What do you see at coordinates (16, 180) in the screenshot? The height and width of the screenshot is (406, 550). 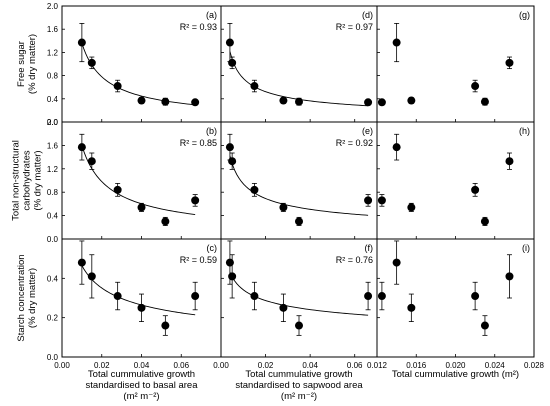 I see `y-axis-title: Total non-structural` at bounding box center [16, 180].